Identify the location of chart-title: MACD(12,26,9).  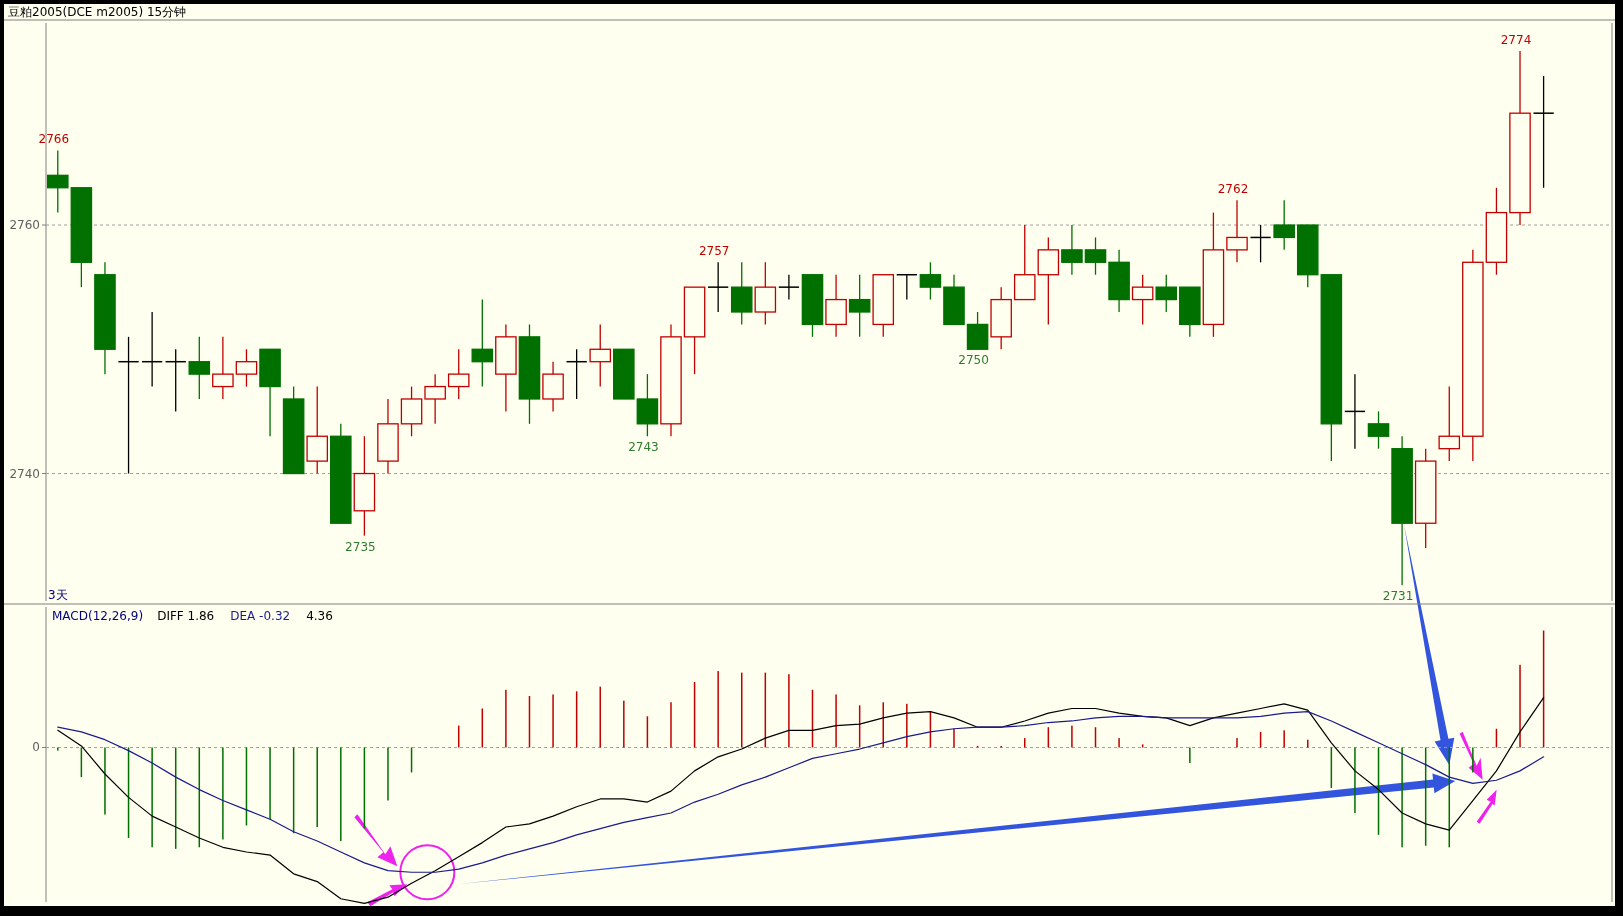
(98, 616).